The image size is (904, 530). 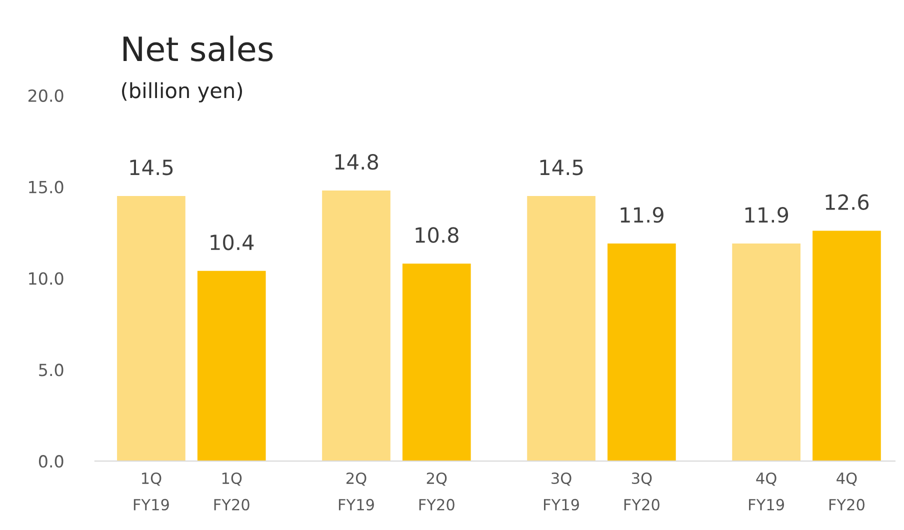 What do you see at coordinates (182, 92) in the screenshot?
I see `chart-subtitle: (billion yen)` at bounding box center [182, 92].